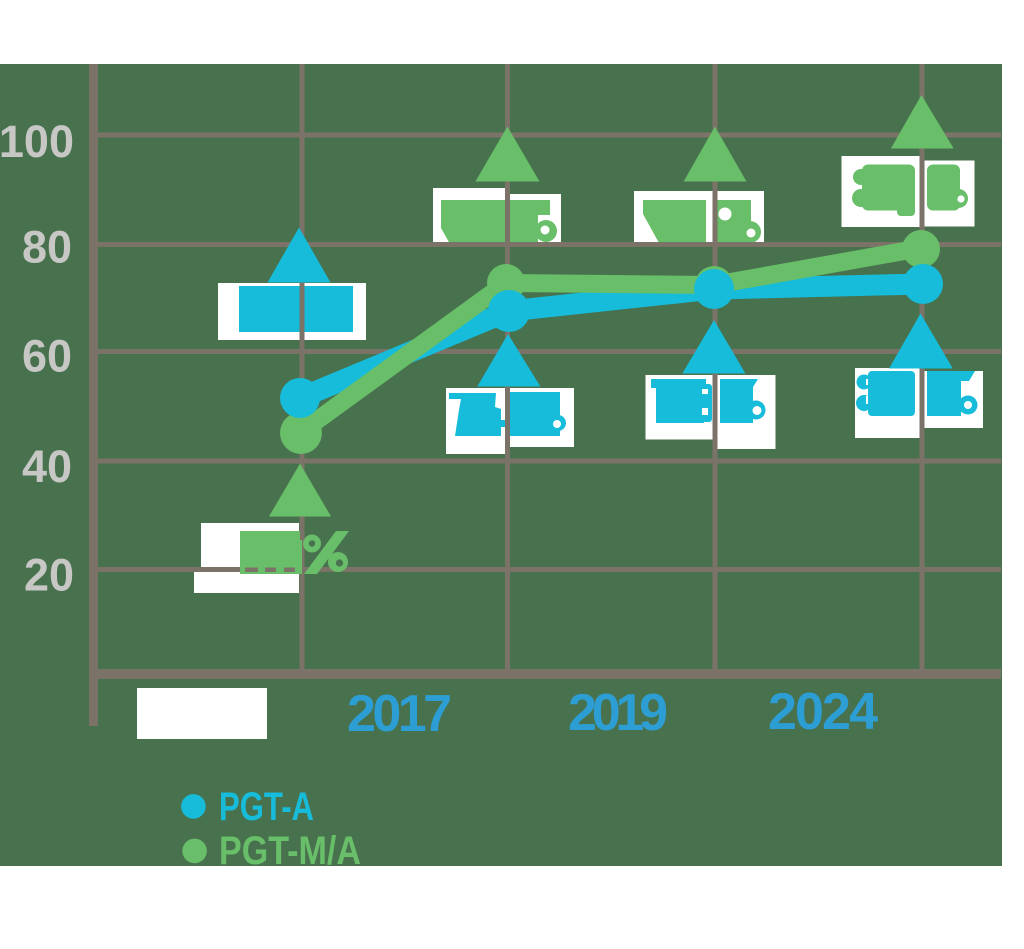  Describe the element at coordinates (37, 141) in the screenshot. I see `svg-text: 100` at that location.